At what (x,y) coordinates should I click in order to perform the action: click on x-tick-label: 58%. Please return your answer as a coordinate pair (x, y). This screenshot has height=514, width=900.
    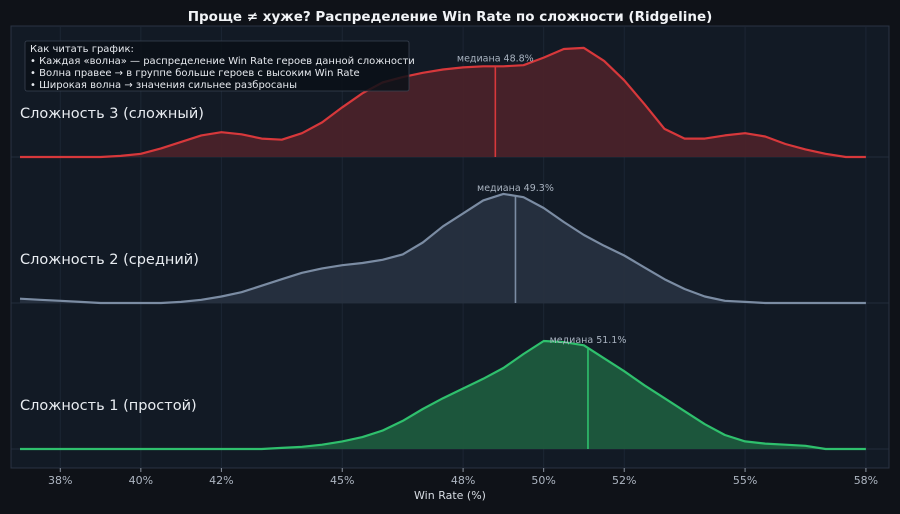
    Looking at the image, I should click on (866, 480).